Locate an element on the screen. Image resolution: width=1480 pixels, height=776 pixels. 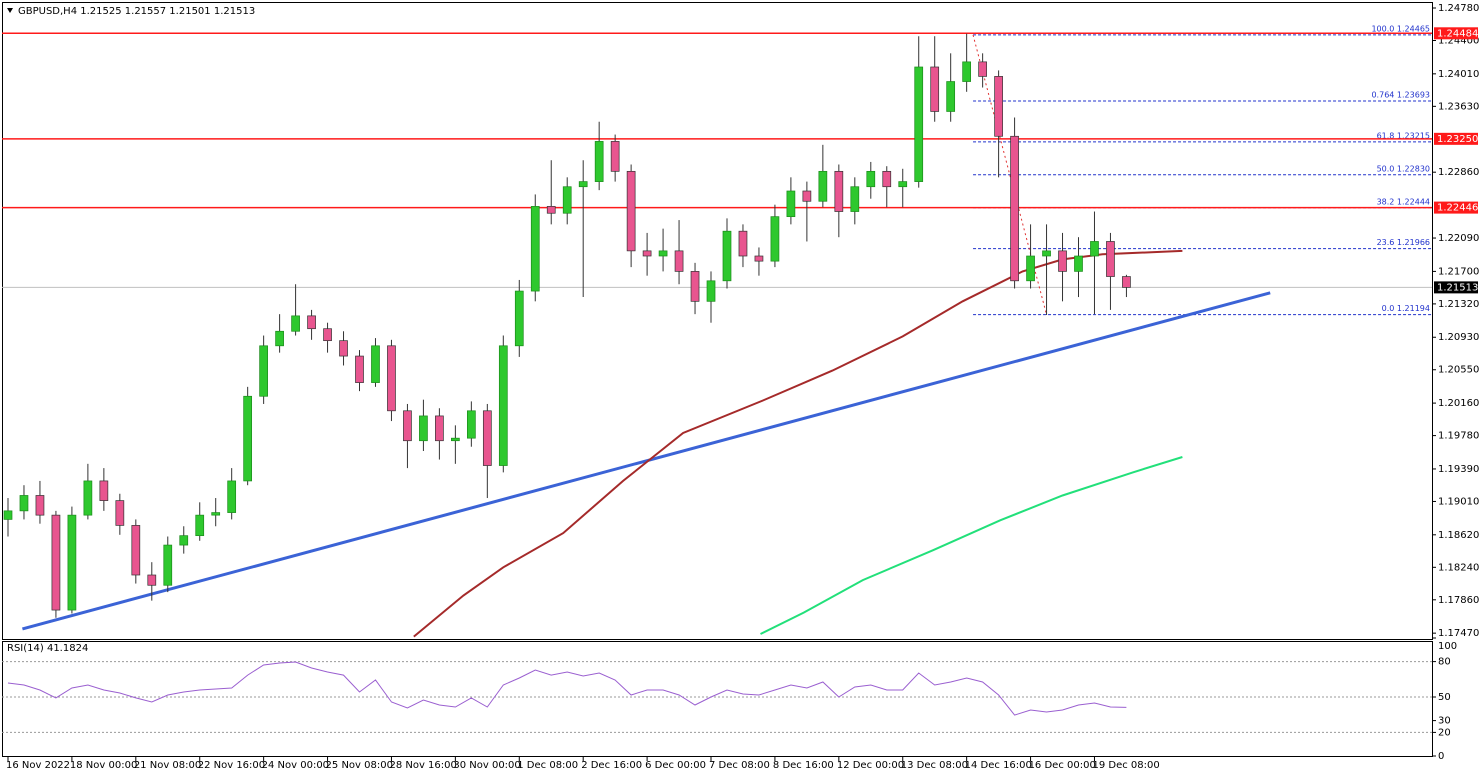
level-price-label: 1.24484 is located at coordinates (1457, 33).